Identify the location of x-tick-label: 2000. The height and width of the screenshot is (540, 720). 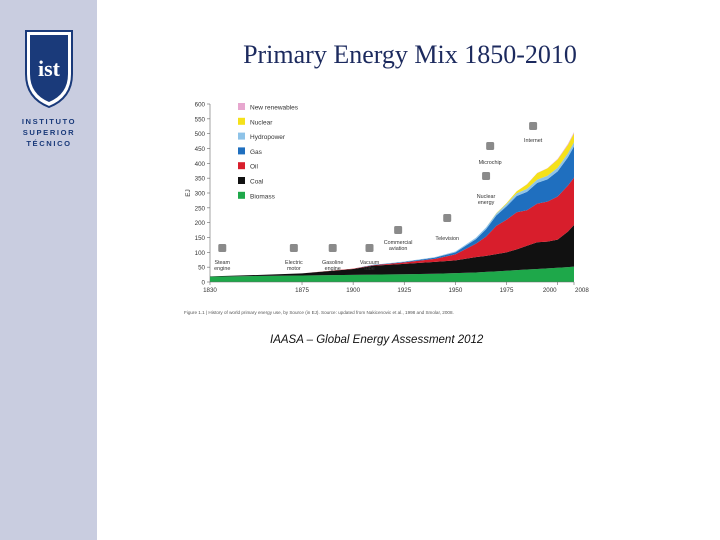
(550, 290).